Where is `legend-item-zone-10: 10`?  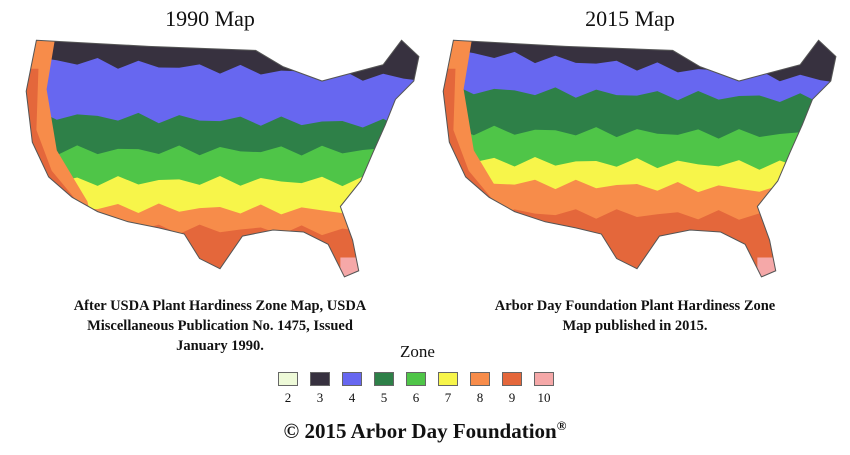
legend-item-zone-10: 10 is located at coordinates (544, 389).